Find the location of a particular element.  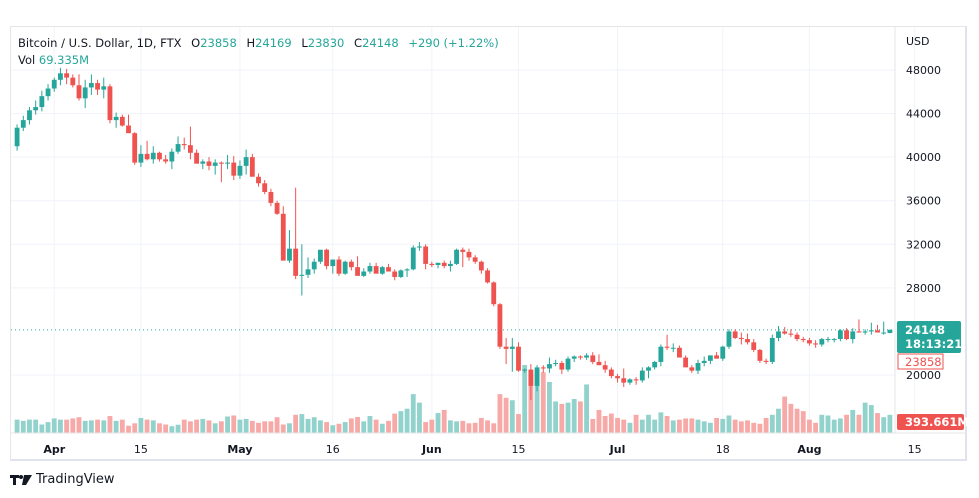

time-tick-label: 15 is located at coordinates (141, 449).